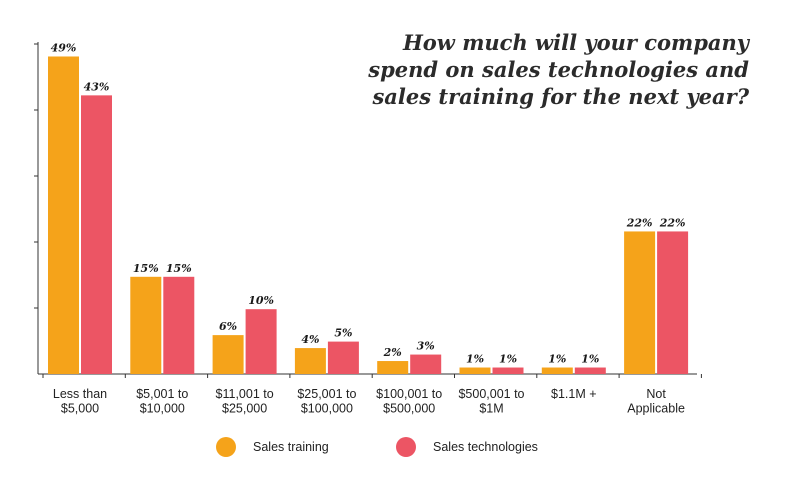 This screenshot has height=482, width=800. I want to click on legend-label: Sales training, so click(291, 447).